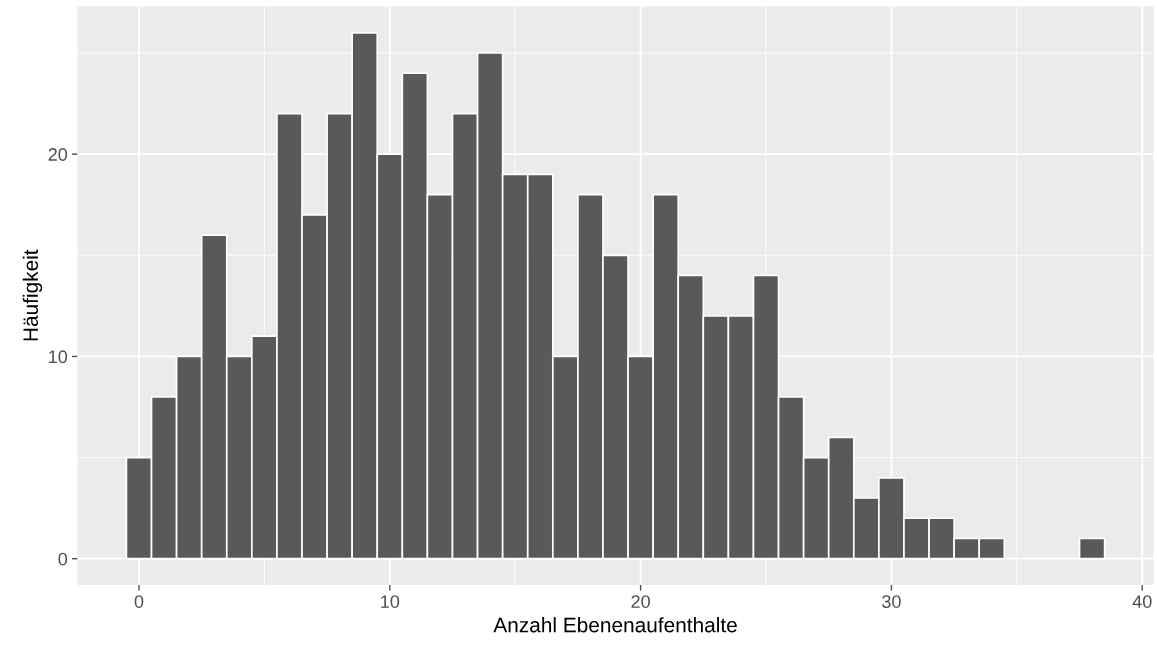 This screenshot has height=650, width=1157. Describe the element at coordinates (139, 601) in the screenshot. I see `x-tick-label: 0` at that location.